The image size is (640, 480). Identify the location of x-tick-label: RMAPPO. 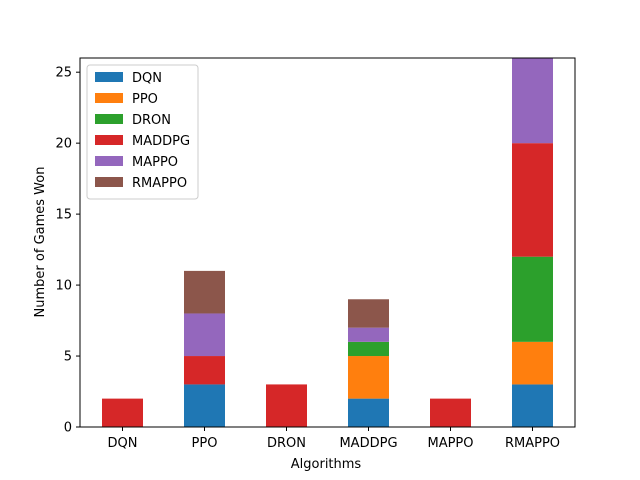
(532, 443).